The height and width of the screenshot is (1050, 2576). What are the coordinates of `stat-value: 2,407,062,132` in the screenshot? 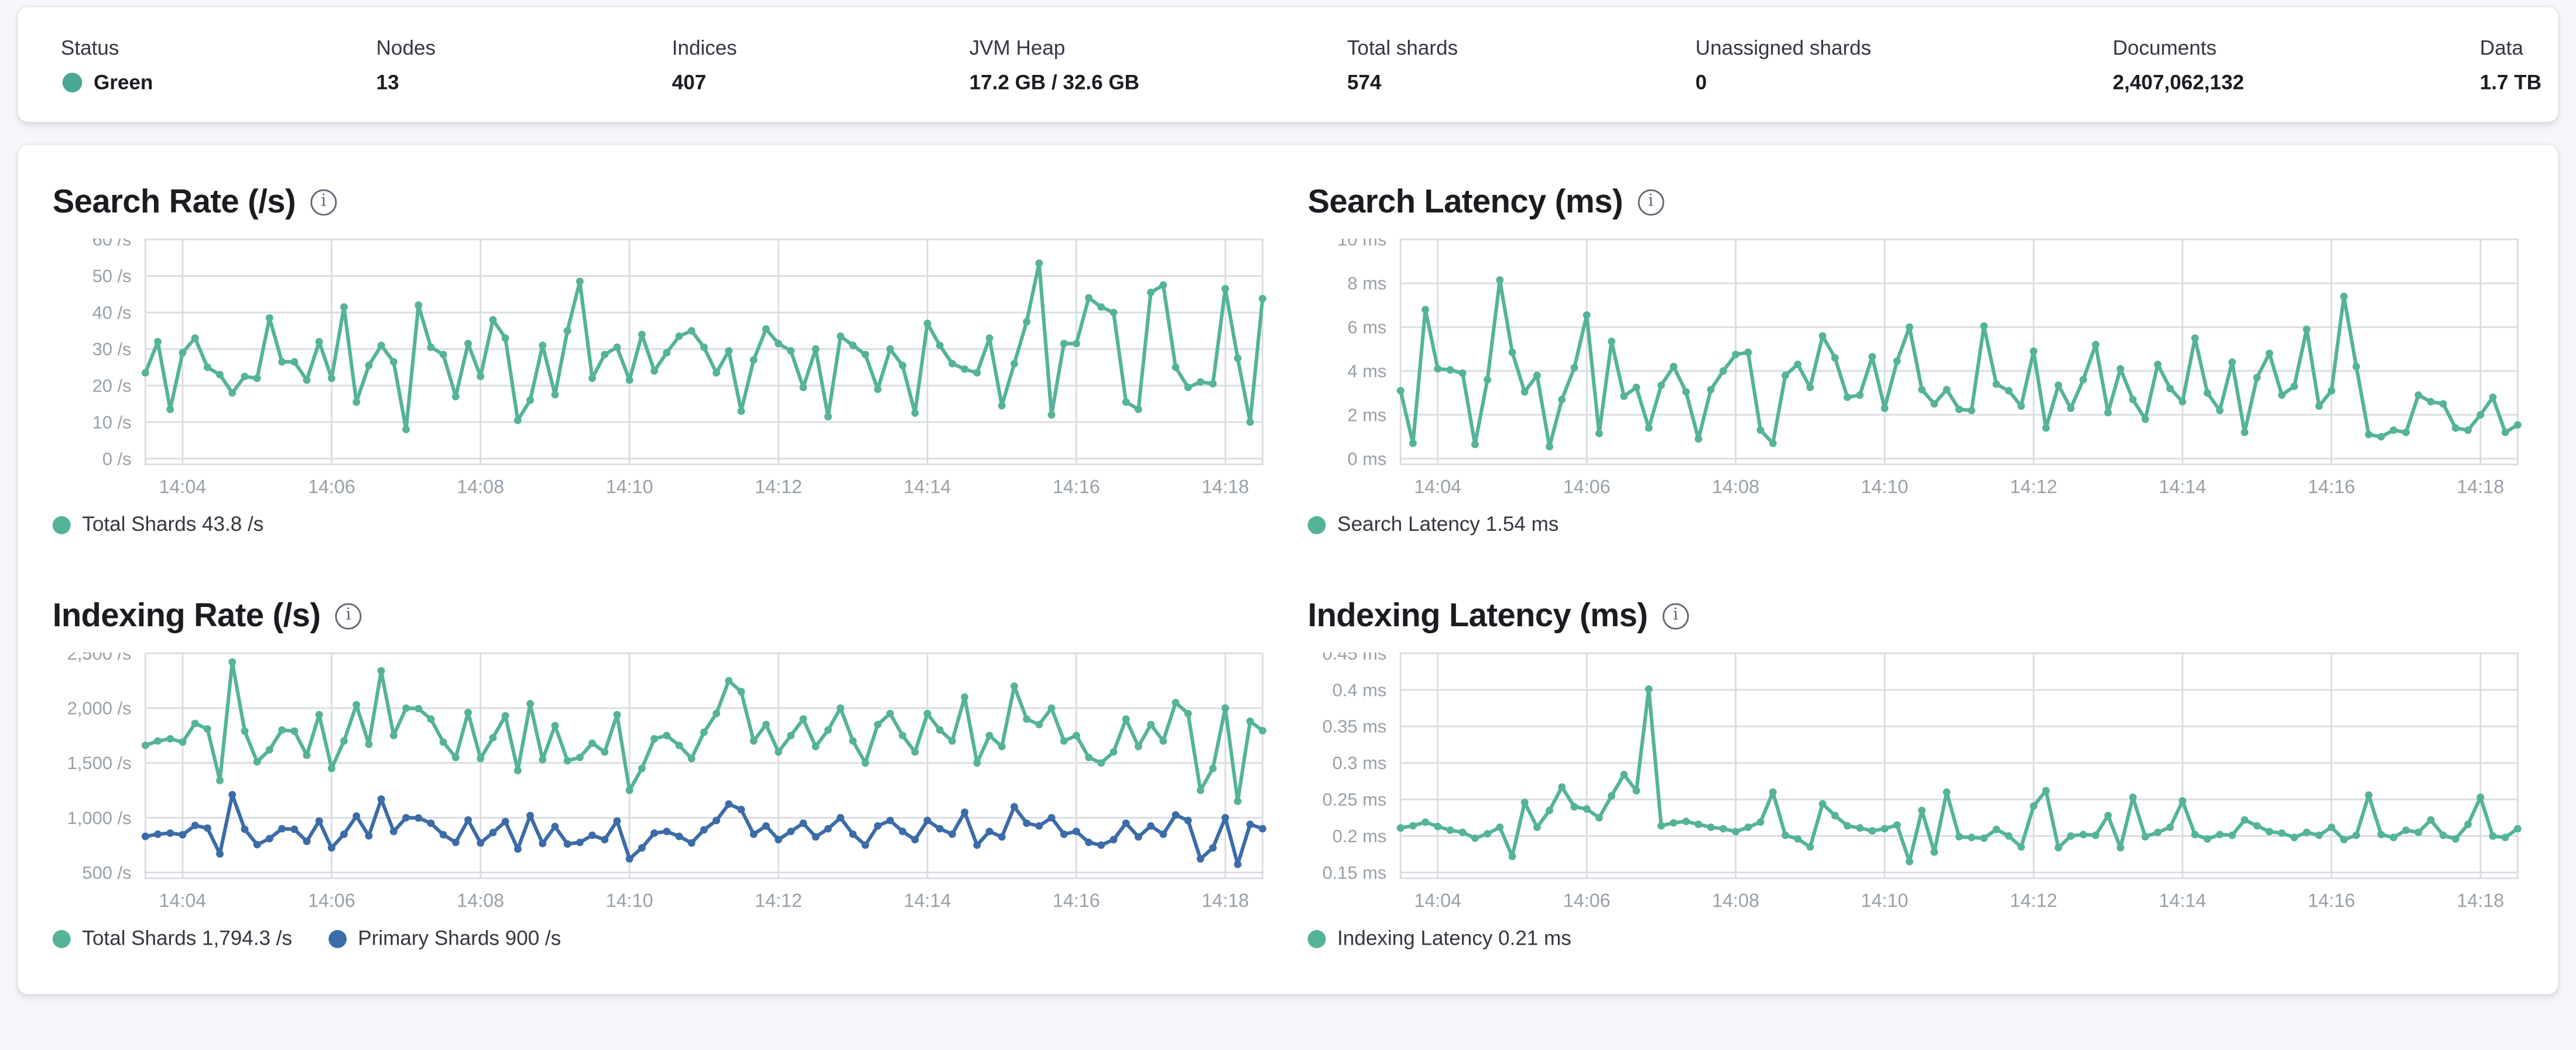 It's located at (2178, 82).